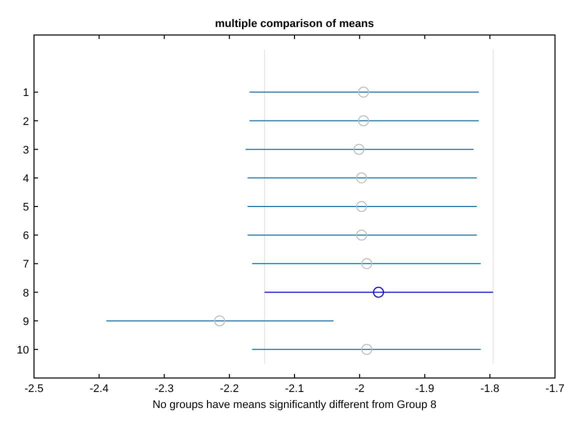  I want to click on x-tick-label: -2.4, so click(99, 389).